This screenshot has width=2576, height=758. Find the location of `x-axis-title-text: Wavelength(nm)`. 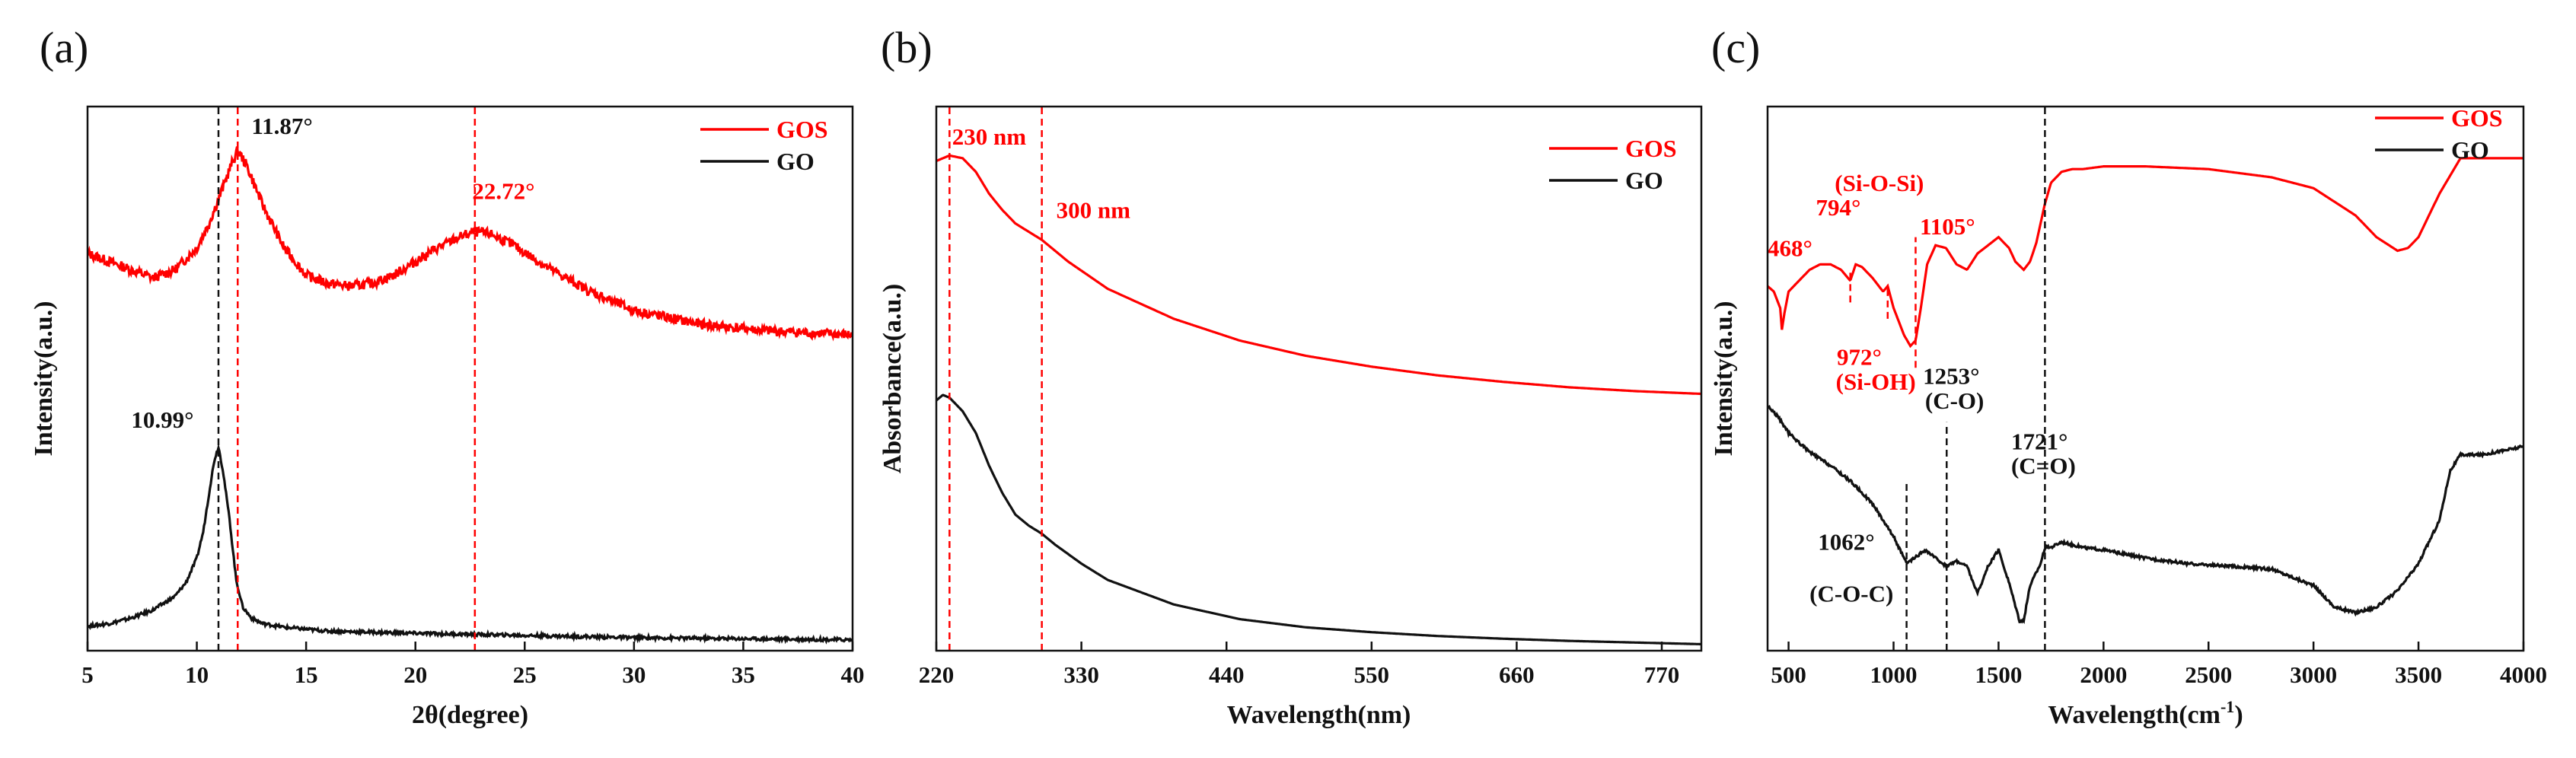

x-axis-title-text: Wavelength(nm) is located at coordinates (1319, 715).